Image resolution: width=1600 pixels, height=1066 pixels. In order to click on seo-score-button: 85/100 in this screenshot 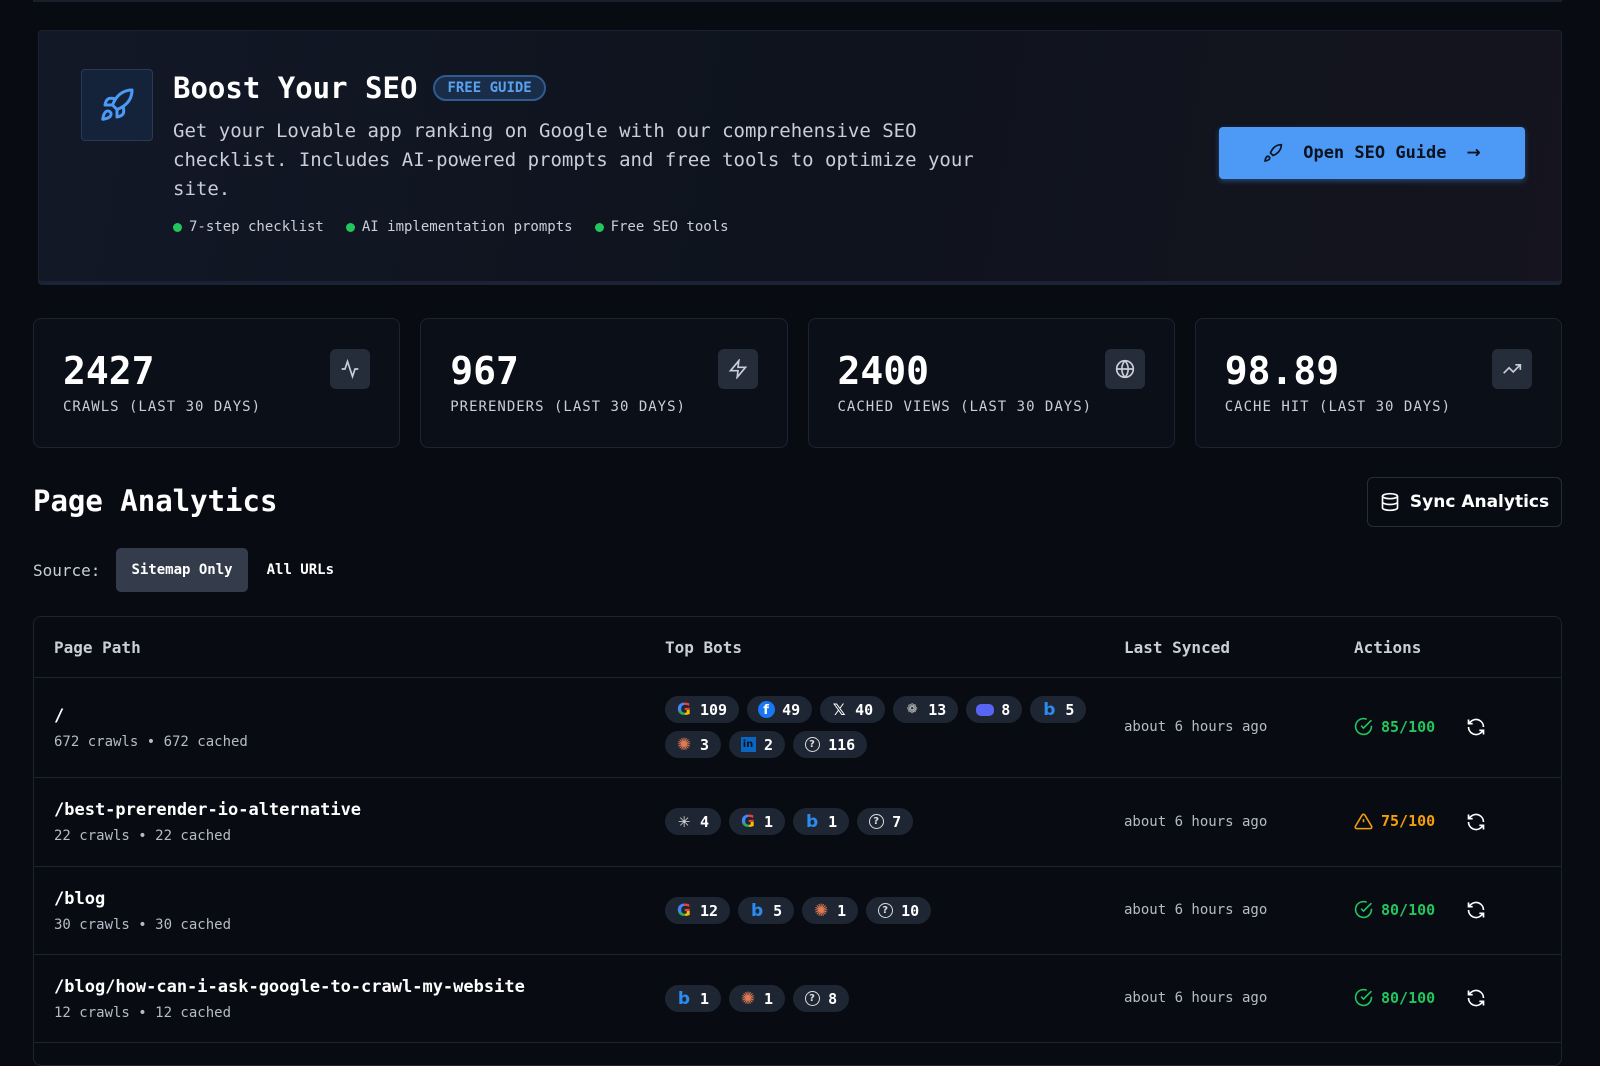, I will do `click(1394, 726)`.